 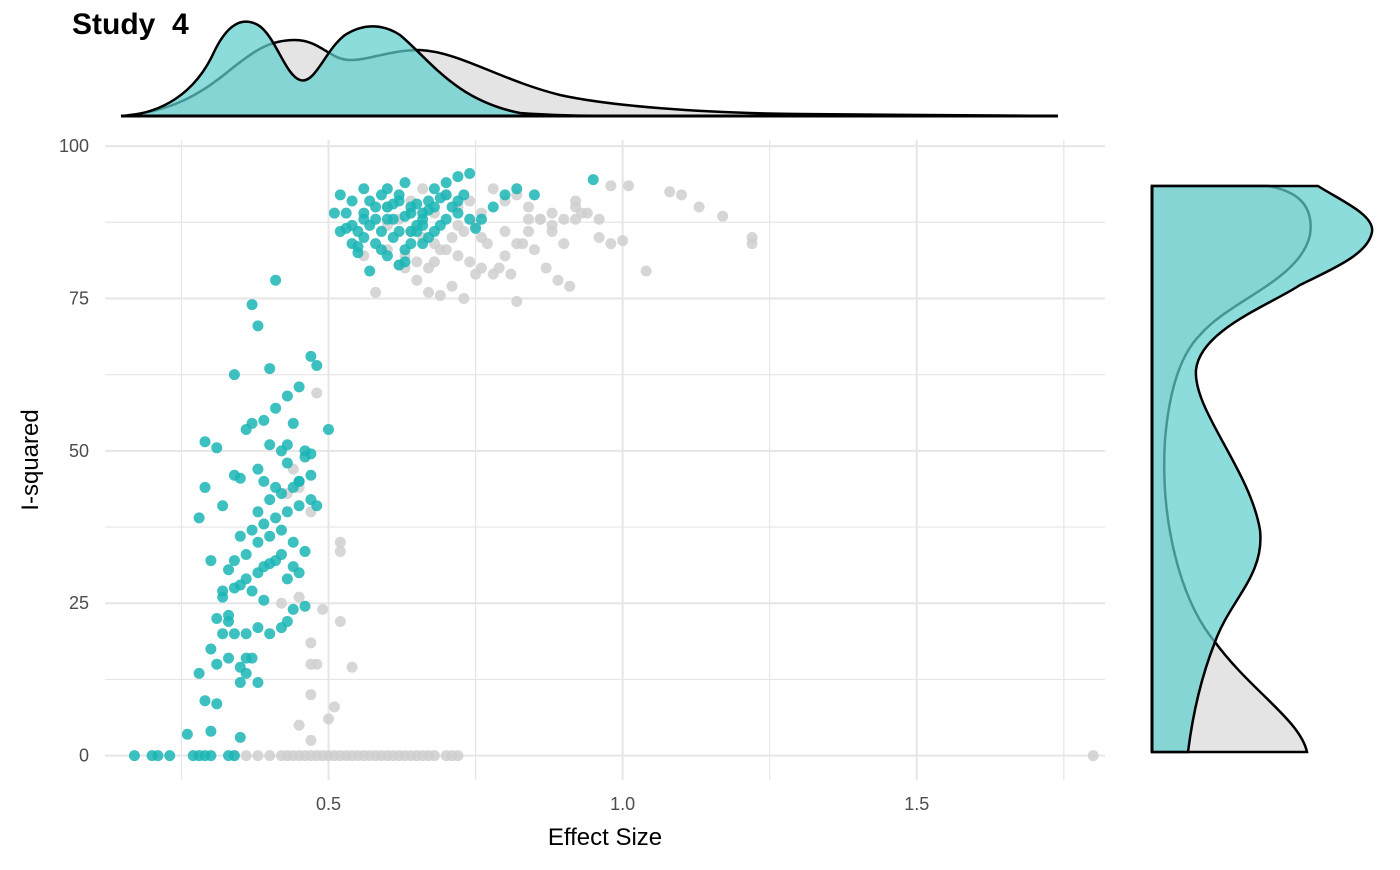 I want to click on x-tick-label: 0.5, so click(x=328, y=804).